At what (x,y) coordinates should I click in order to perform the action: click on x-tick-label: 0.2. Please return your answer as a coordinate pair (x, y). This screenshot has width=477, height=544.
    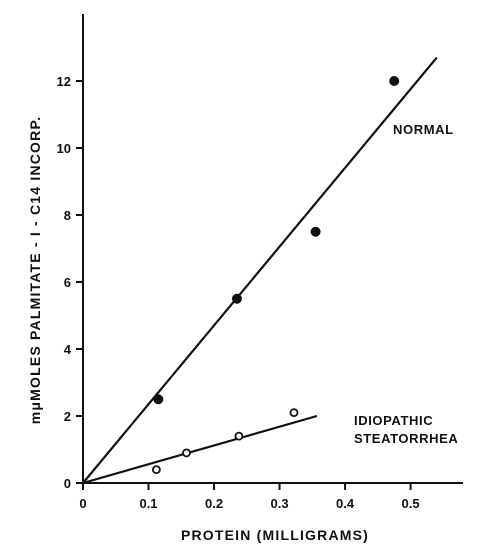
    Looking at the image, I should click on (214, 503).